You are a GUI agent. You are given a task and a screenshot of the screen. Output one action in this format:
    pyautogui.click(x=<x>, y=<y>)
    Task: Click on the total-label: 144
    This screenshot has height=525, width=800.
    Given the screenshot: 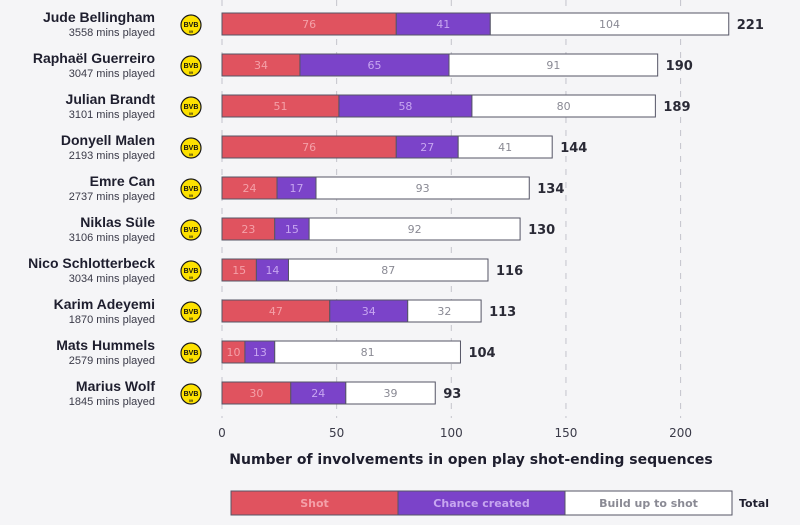 What is the action you would take?
    pyautogui.click(x=573, y=148)
    